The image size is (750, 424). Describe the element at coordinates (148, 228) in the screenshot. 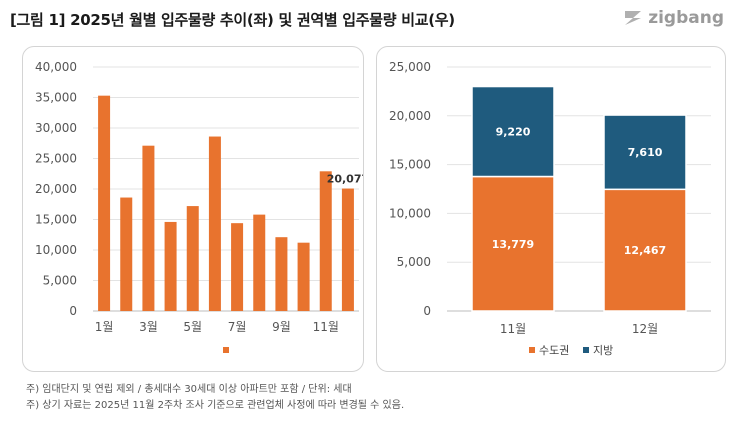

I see `bar-3월` at that location.